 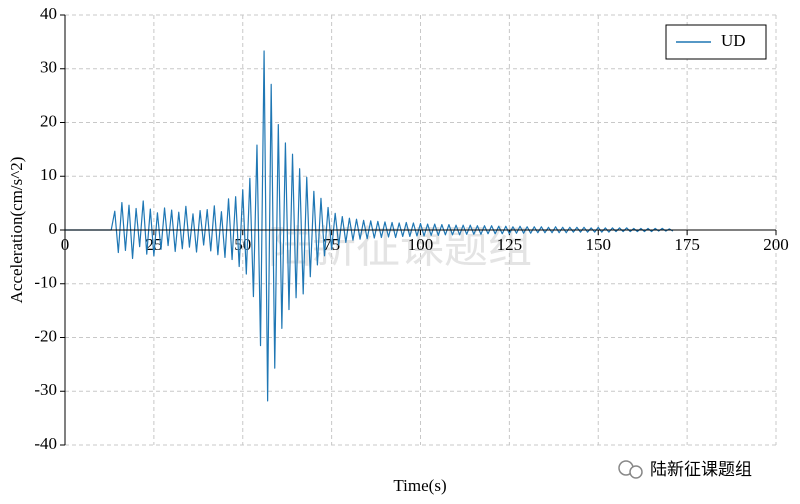 What do you see at coordinates (419, 485) in the screenshot?
I see `x-axis-label: Time(s)` at bounding box center [419, 485].